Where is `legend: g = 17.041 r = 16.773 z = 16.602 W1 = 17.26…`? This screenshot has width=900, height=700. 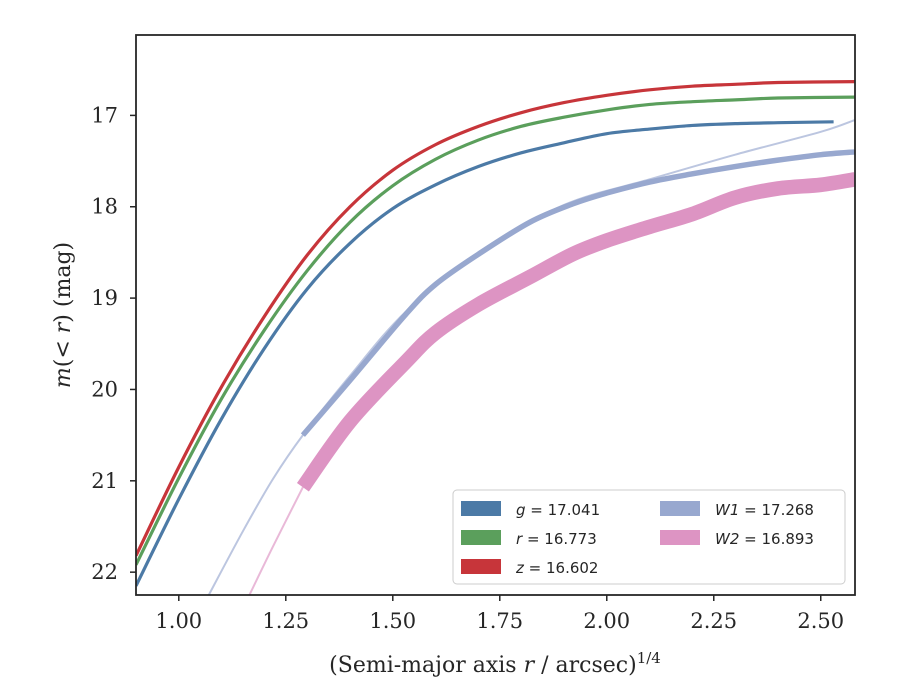
legend: g = 17.041 r = 16.773 z = 16.602 W1 = 17.26… is located at coordinates (649, 537).